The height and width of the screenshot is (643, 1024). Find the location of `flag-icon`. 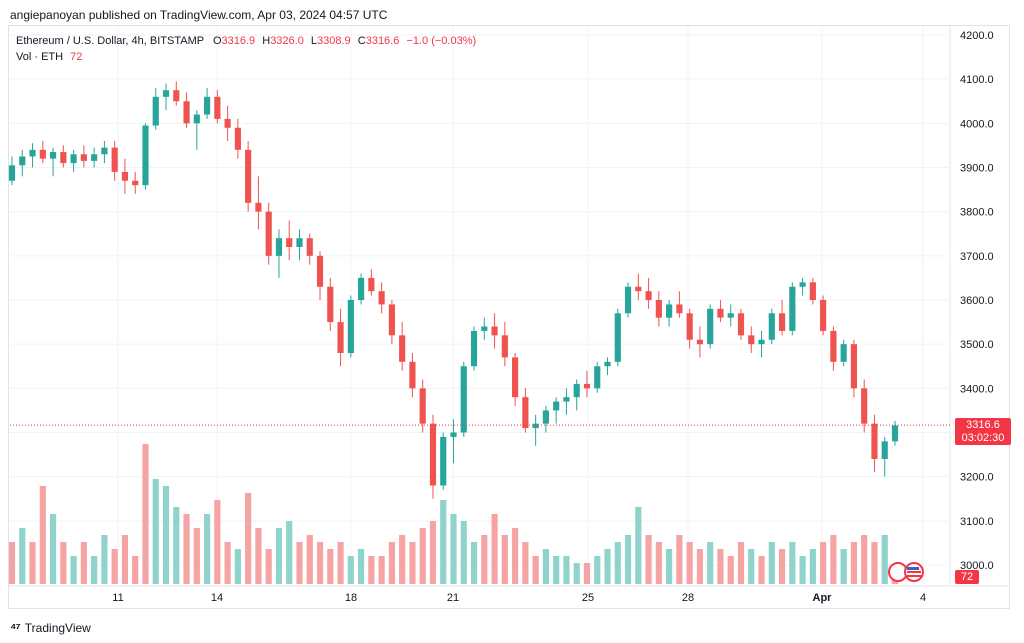

flag-icon is located at coordinates (907, 572).